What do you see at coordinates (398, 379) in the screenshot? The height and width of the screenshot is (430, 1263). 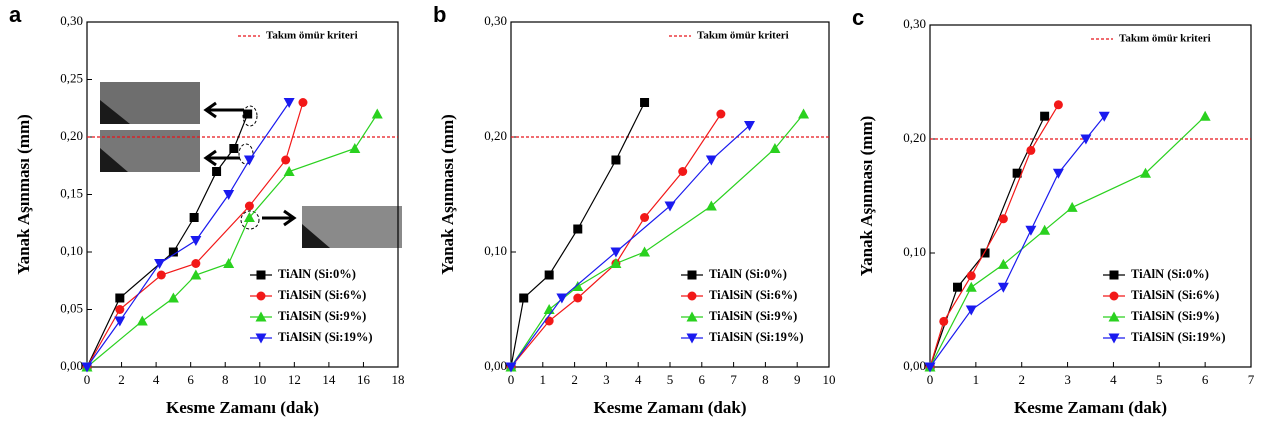 I see `x-tick-label: 18` at bounding box center [398, 379].